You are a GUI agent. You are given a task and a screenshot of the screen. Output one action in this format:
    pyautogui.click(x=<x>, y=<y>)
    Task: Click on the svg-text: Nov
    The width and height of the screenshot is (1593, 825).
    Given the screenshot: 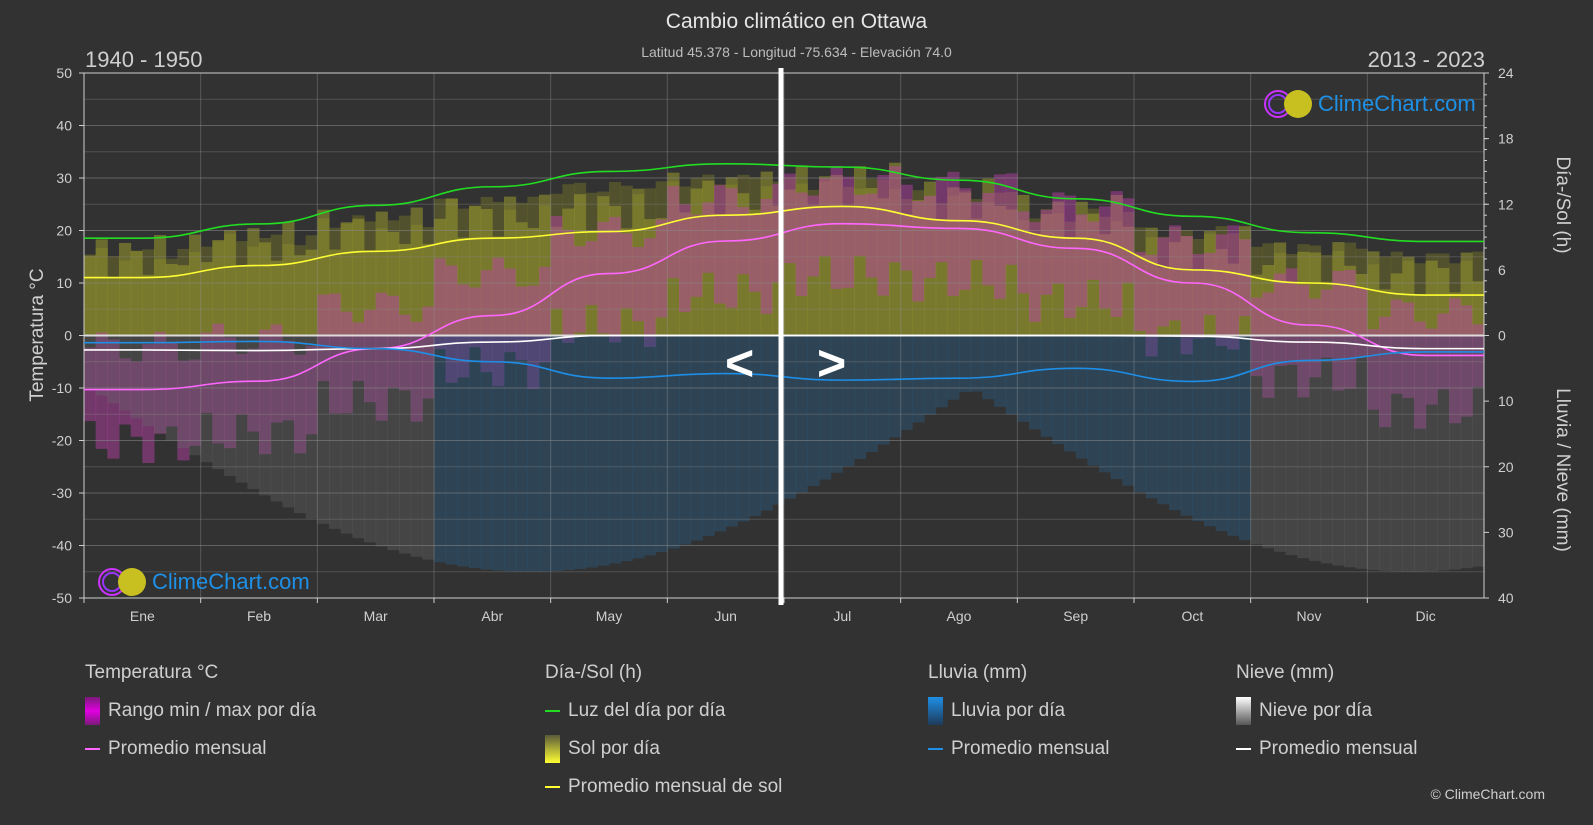 What is the action you would take?
    pyautogui.click(x=1309, y=616)
    